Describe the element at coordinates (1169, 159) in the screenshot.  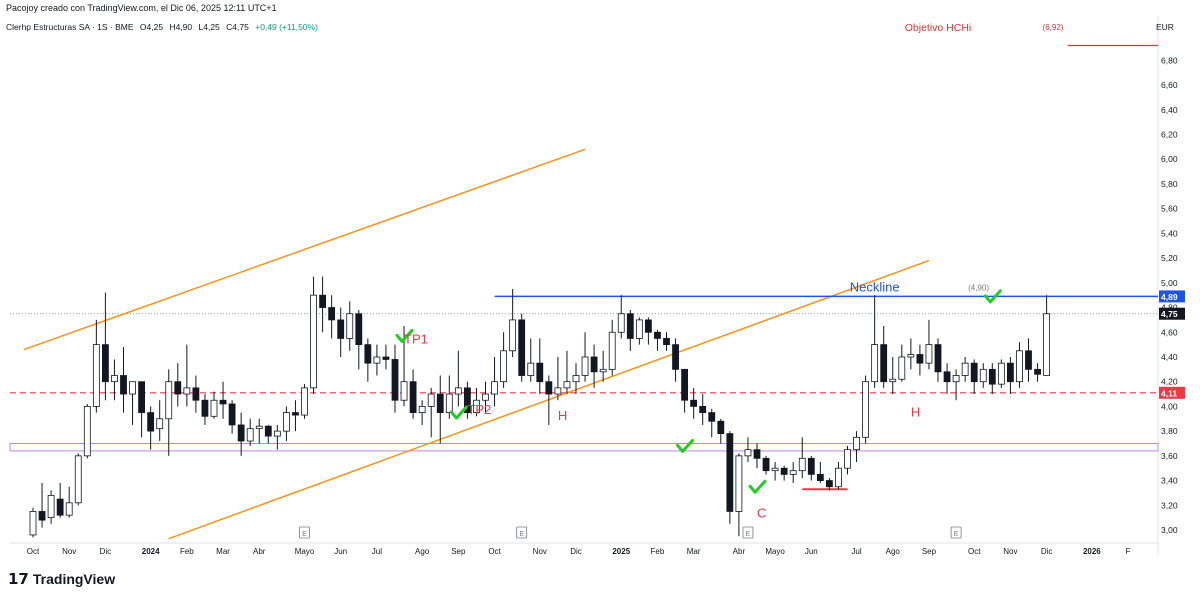
I see `y-tick-label: 6,00` at that location.